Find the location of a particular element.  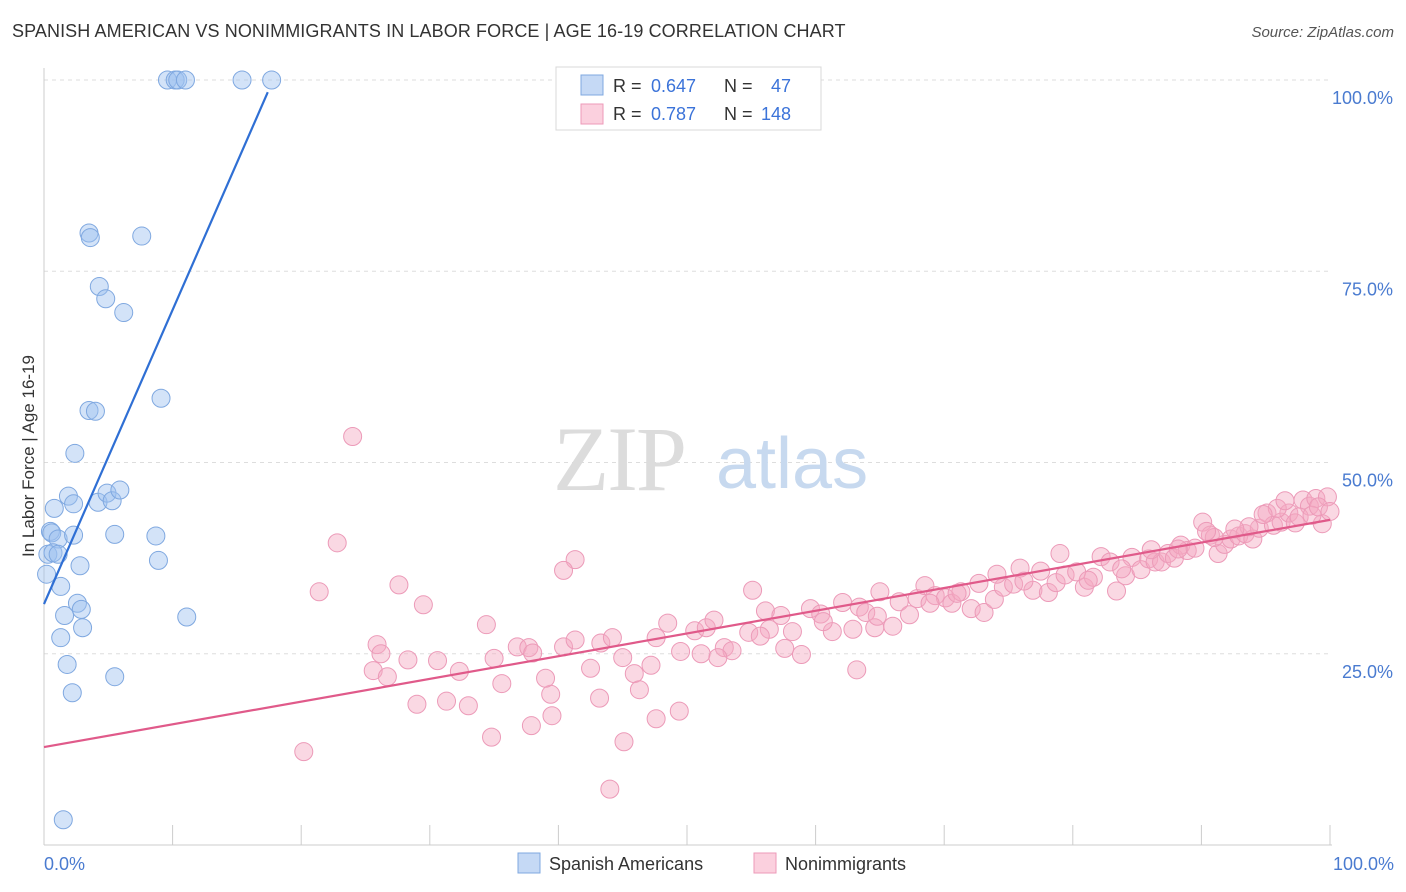

stats-r-label-1: R = is located at coordinates (627, 114).